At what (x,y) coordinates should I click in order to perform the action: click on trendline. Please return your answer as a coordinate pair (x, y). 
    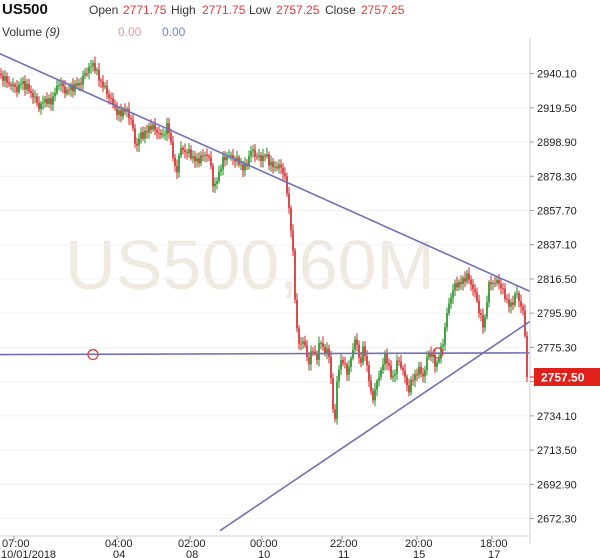
    Looking at the image, I should click on (265, 354).